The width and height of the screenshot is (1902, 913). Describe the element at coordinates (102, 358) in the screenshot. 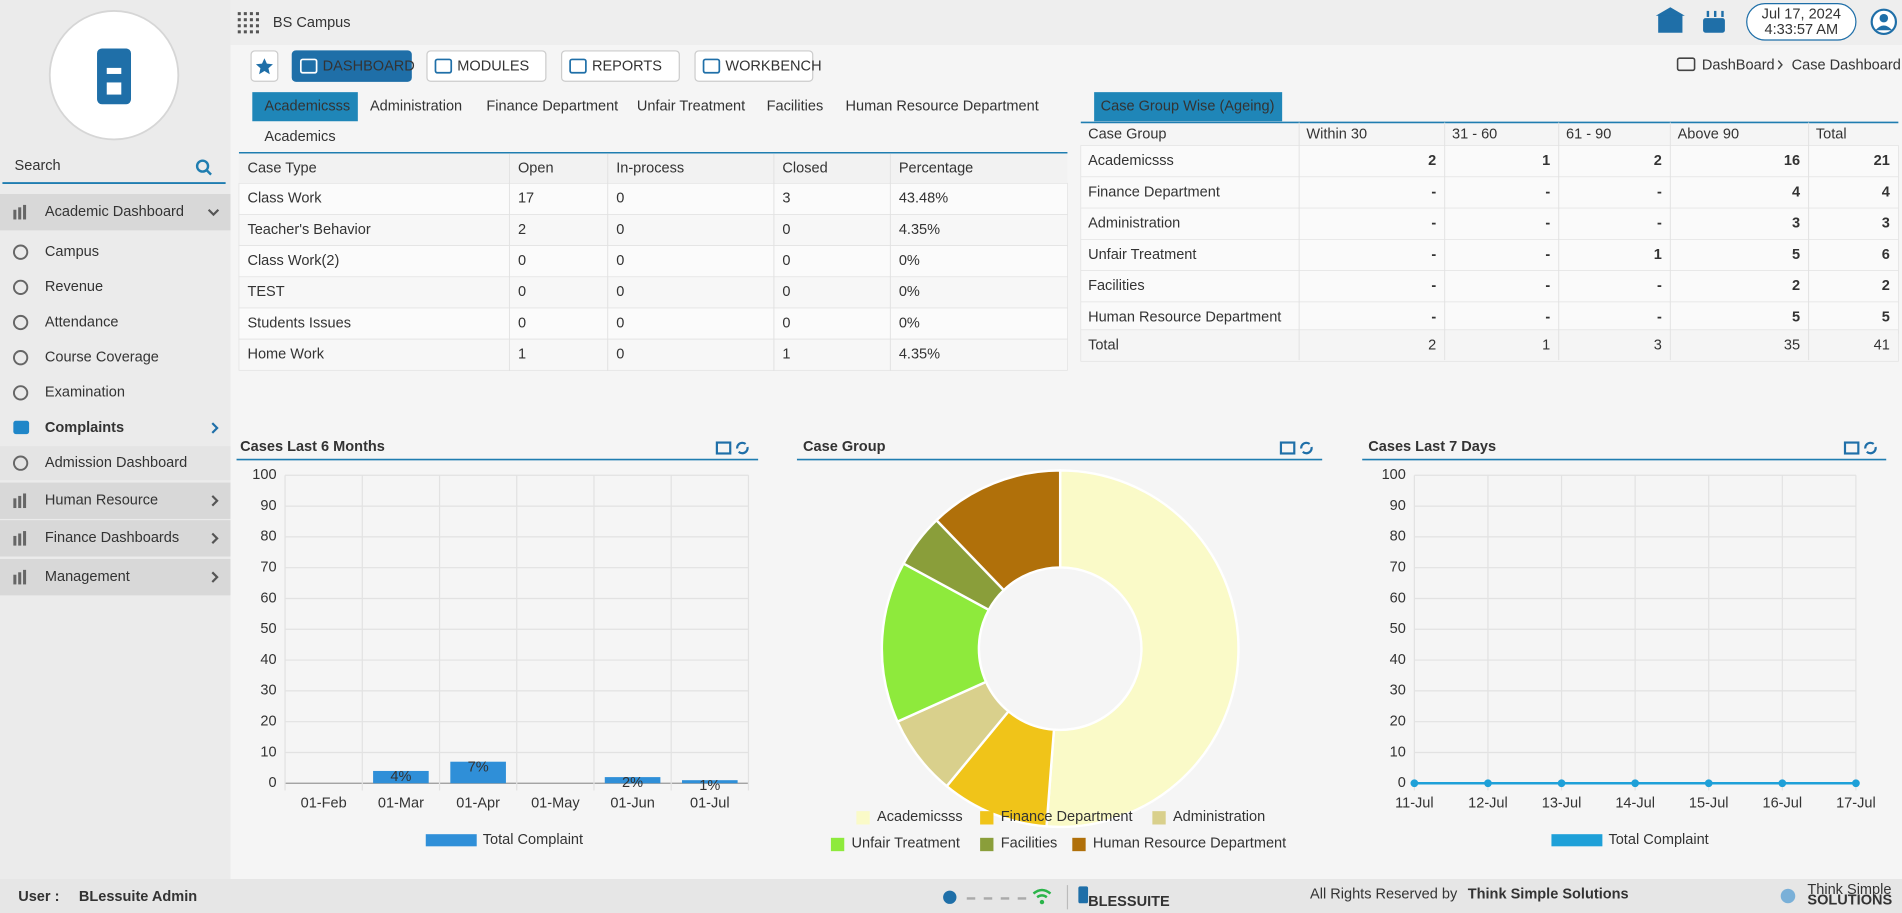

I see `menu-item: Course Coverage` at that location.